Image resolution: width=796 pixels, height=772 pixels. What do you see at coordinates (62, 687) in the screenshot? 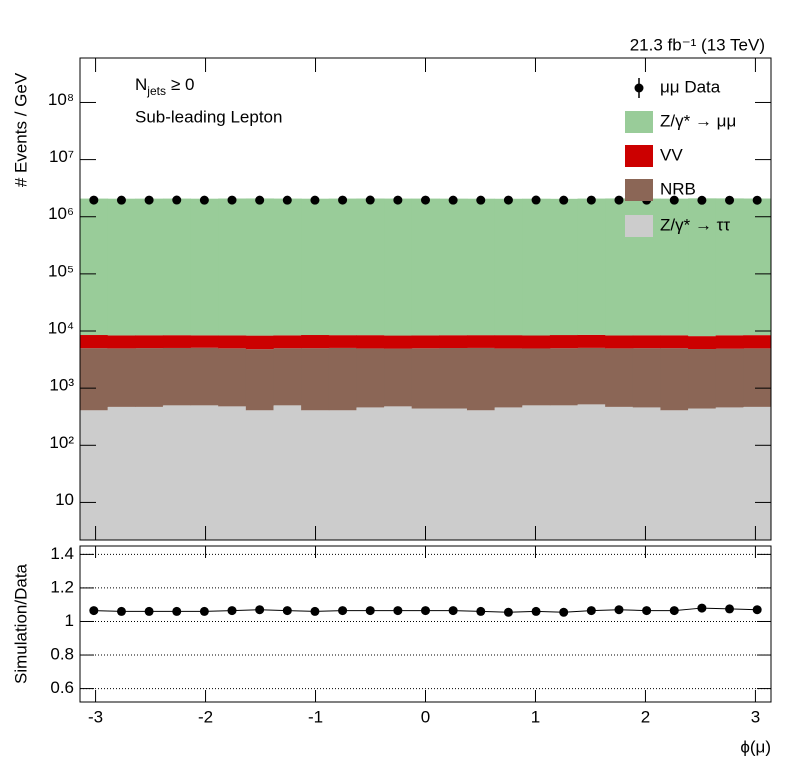
I see `y-tick-label: 0.6` at bounding box center [62, 687].